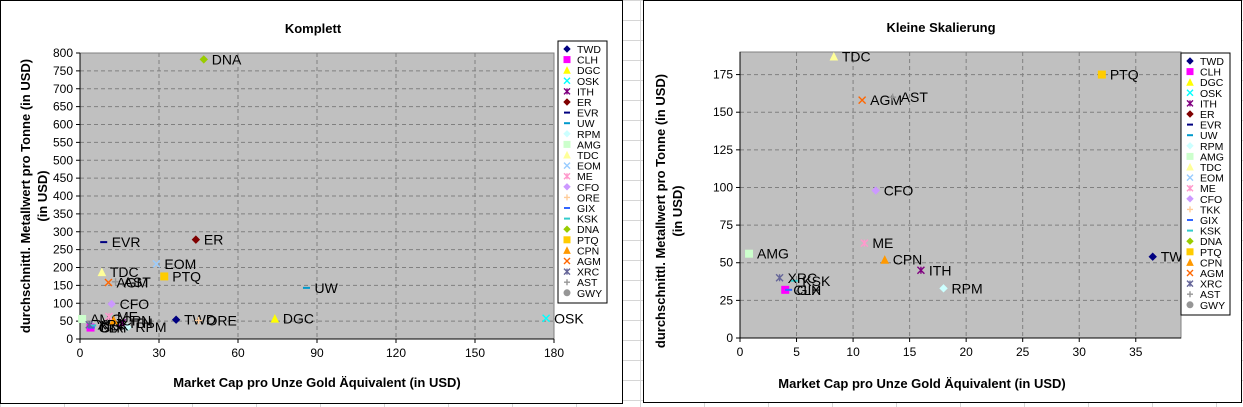  I want to click on point-ast, so click(116, 282).